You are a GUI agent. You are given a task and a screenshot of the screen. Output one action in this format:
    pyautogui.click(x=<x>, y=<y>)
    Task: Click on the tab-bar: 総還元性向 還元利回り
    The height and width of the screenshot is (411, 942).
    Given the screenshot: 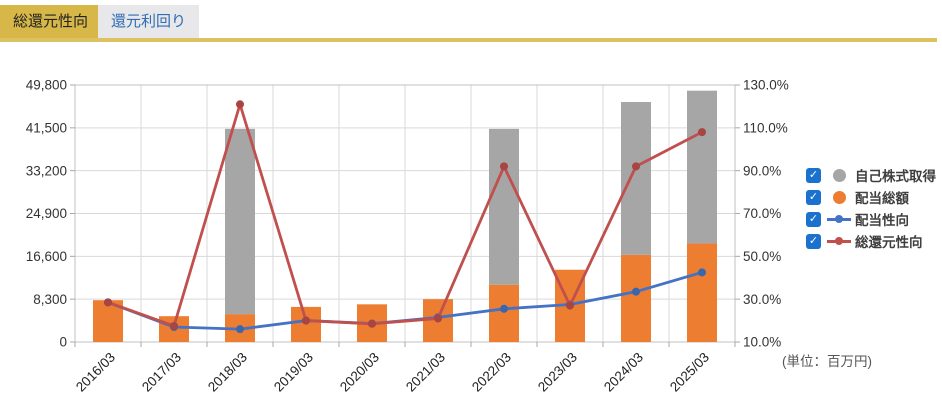 What is the action you would take?
    pyautogui.click(x=471, y=21)
    